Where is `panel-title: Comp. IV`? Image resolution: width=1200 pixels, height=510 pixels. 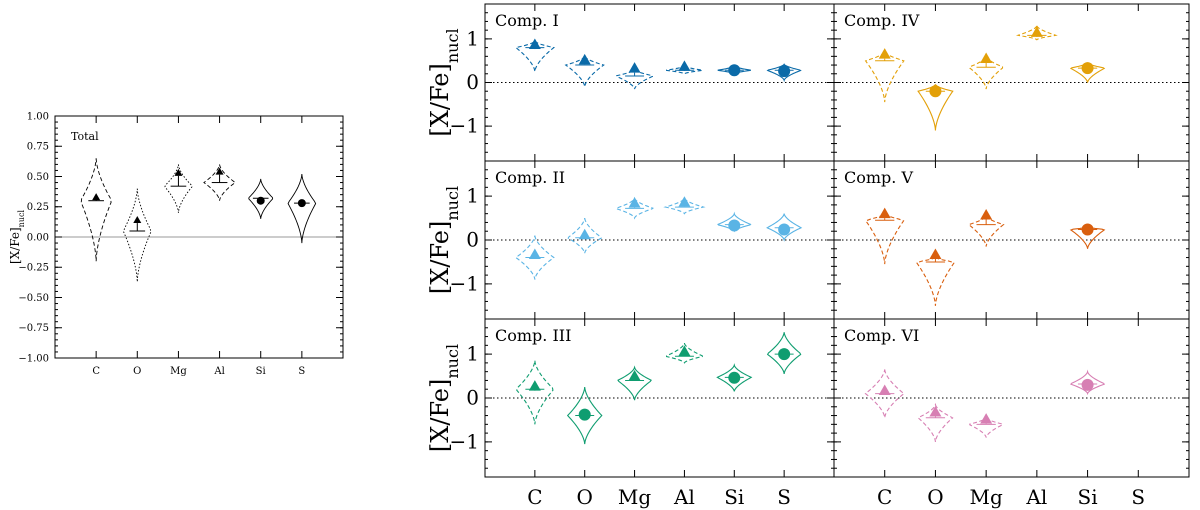 panel-title: Comp. IV is located at coordinates (882, 20).